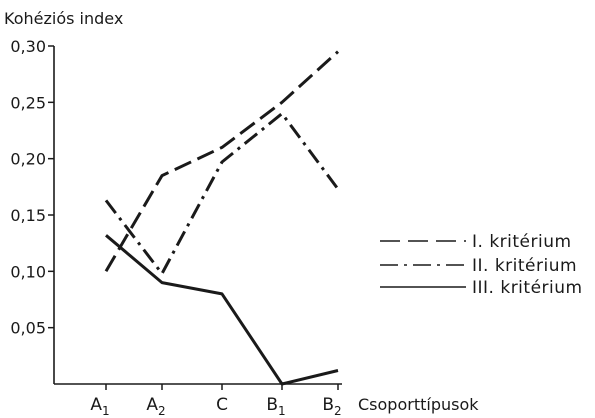 This screenshot has height=418, width=595. What do you see at coordinates (418, 404) in the screenshot?
I see `x-axis-title: Csoporttípusok` at bounding box center [418, 404].